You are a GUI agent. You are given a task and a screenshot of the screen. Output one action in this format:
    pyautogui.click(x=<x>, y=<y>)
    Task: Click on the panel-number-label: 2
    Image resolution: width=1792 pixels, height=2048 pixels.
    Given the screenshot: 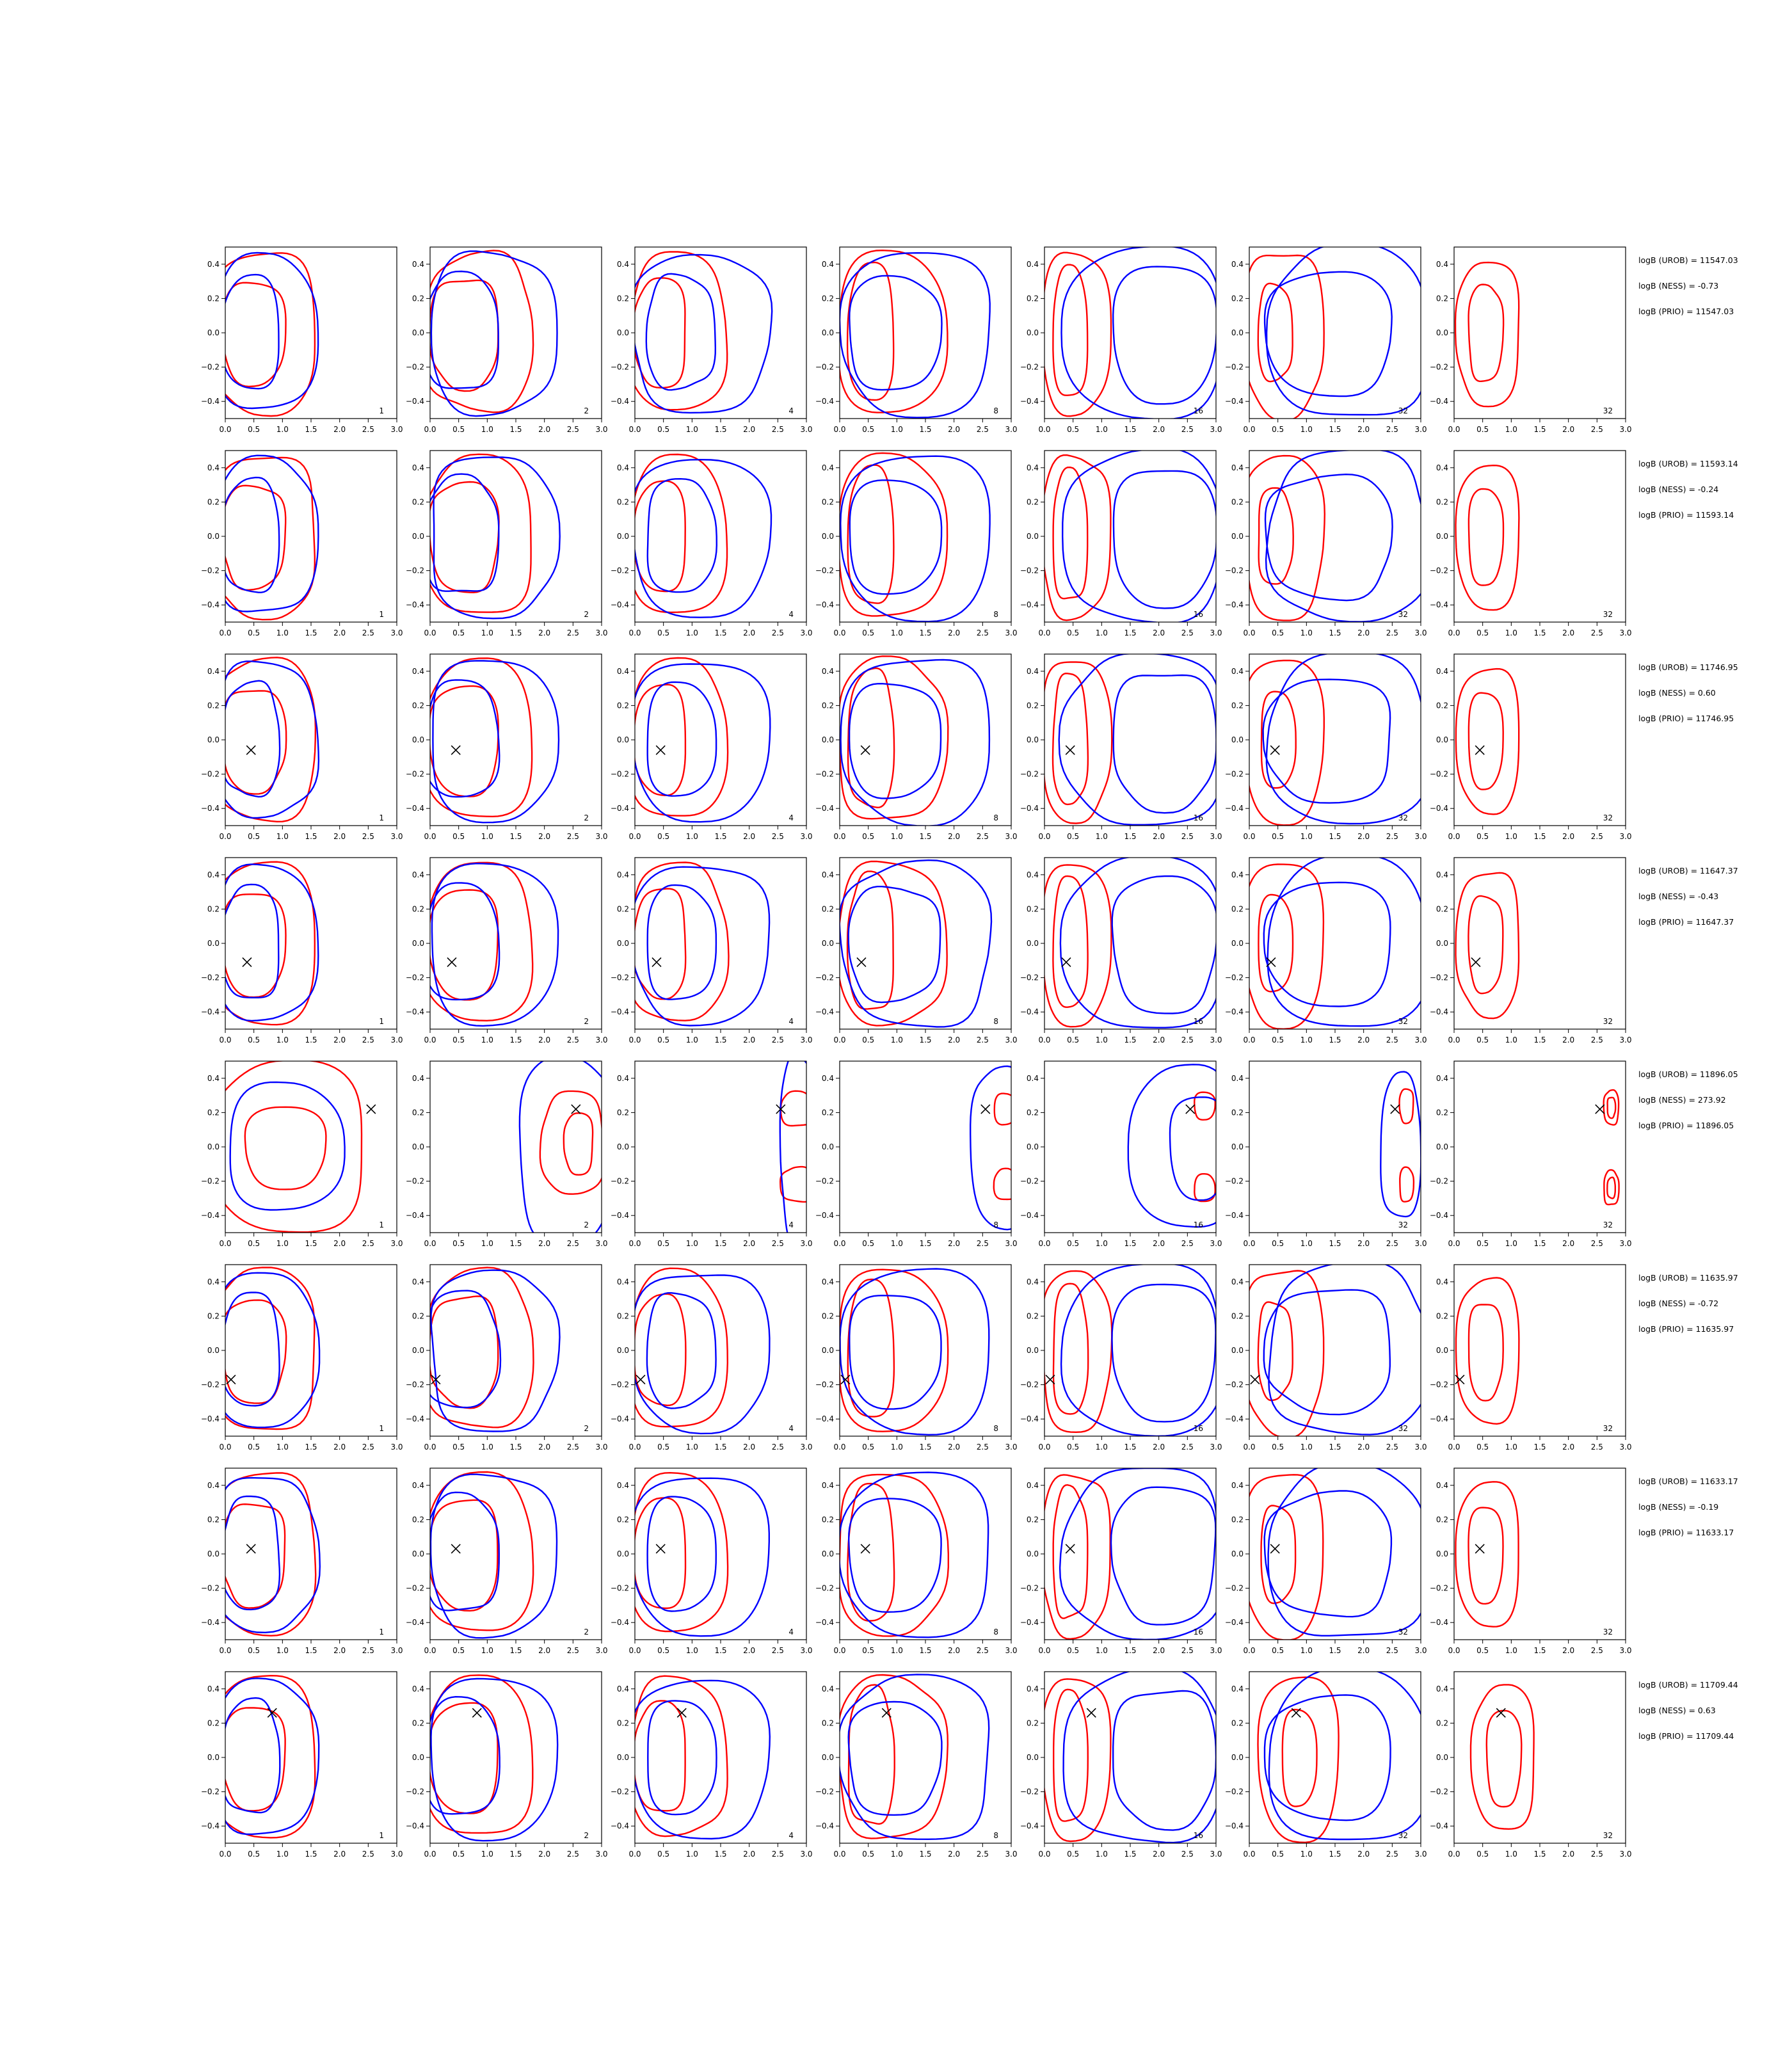 What is the action you would take?
    pyautogui.click(x=586, y=1428)
    